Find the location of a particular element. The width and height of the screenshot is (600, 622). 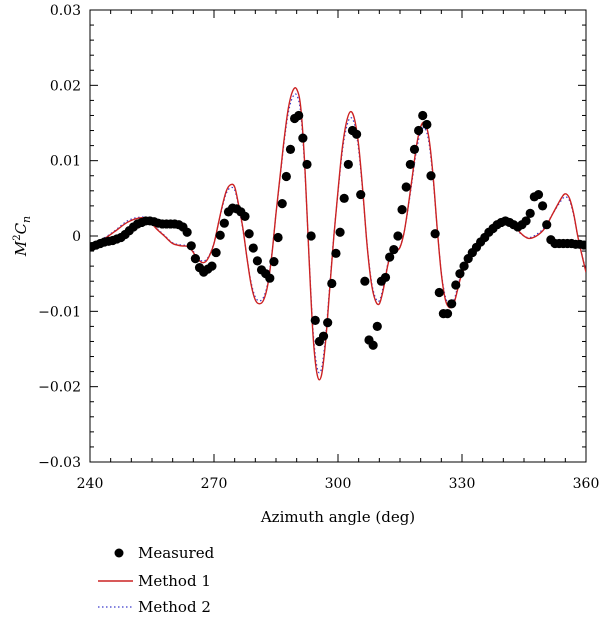

legend-marker-measured is located at coordinates (119, 553).